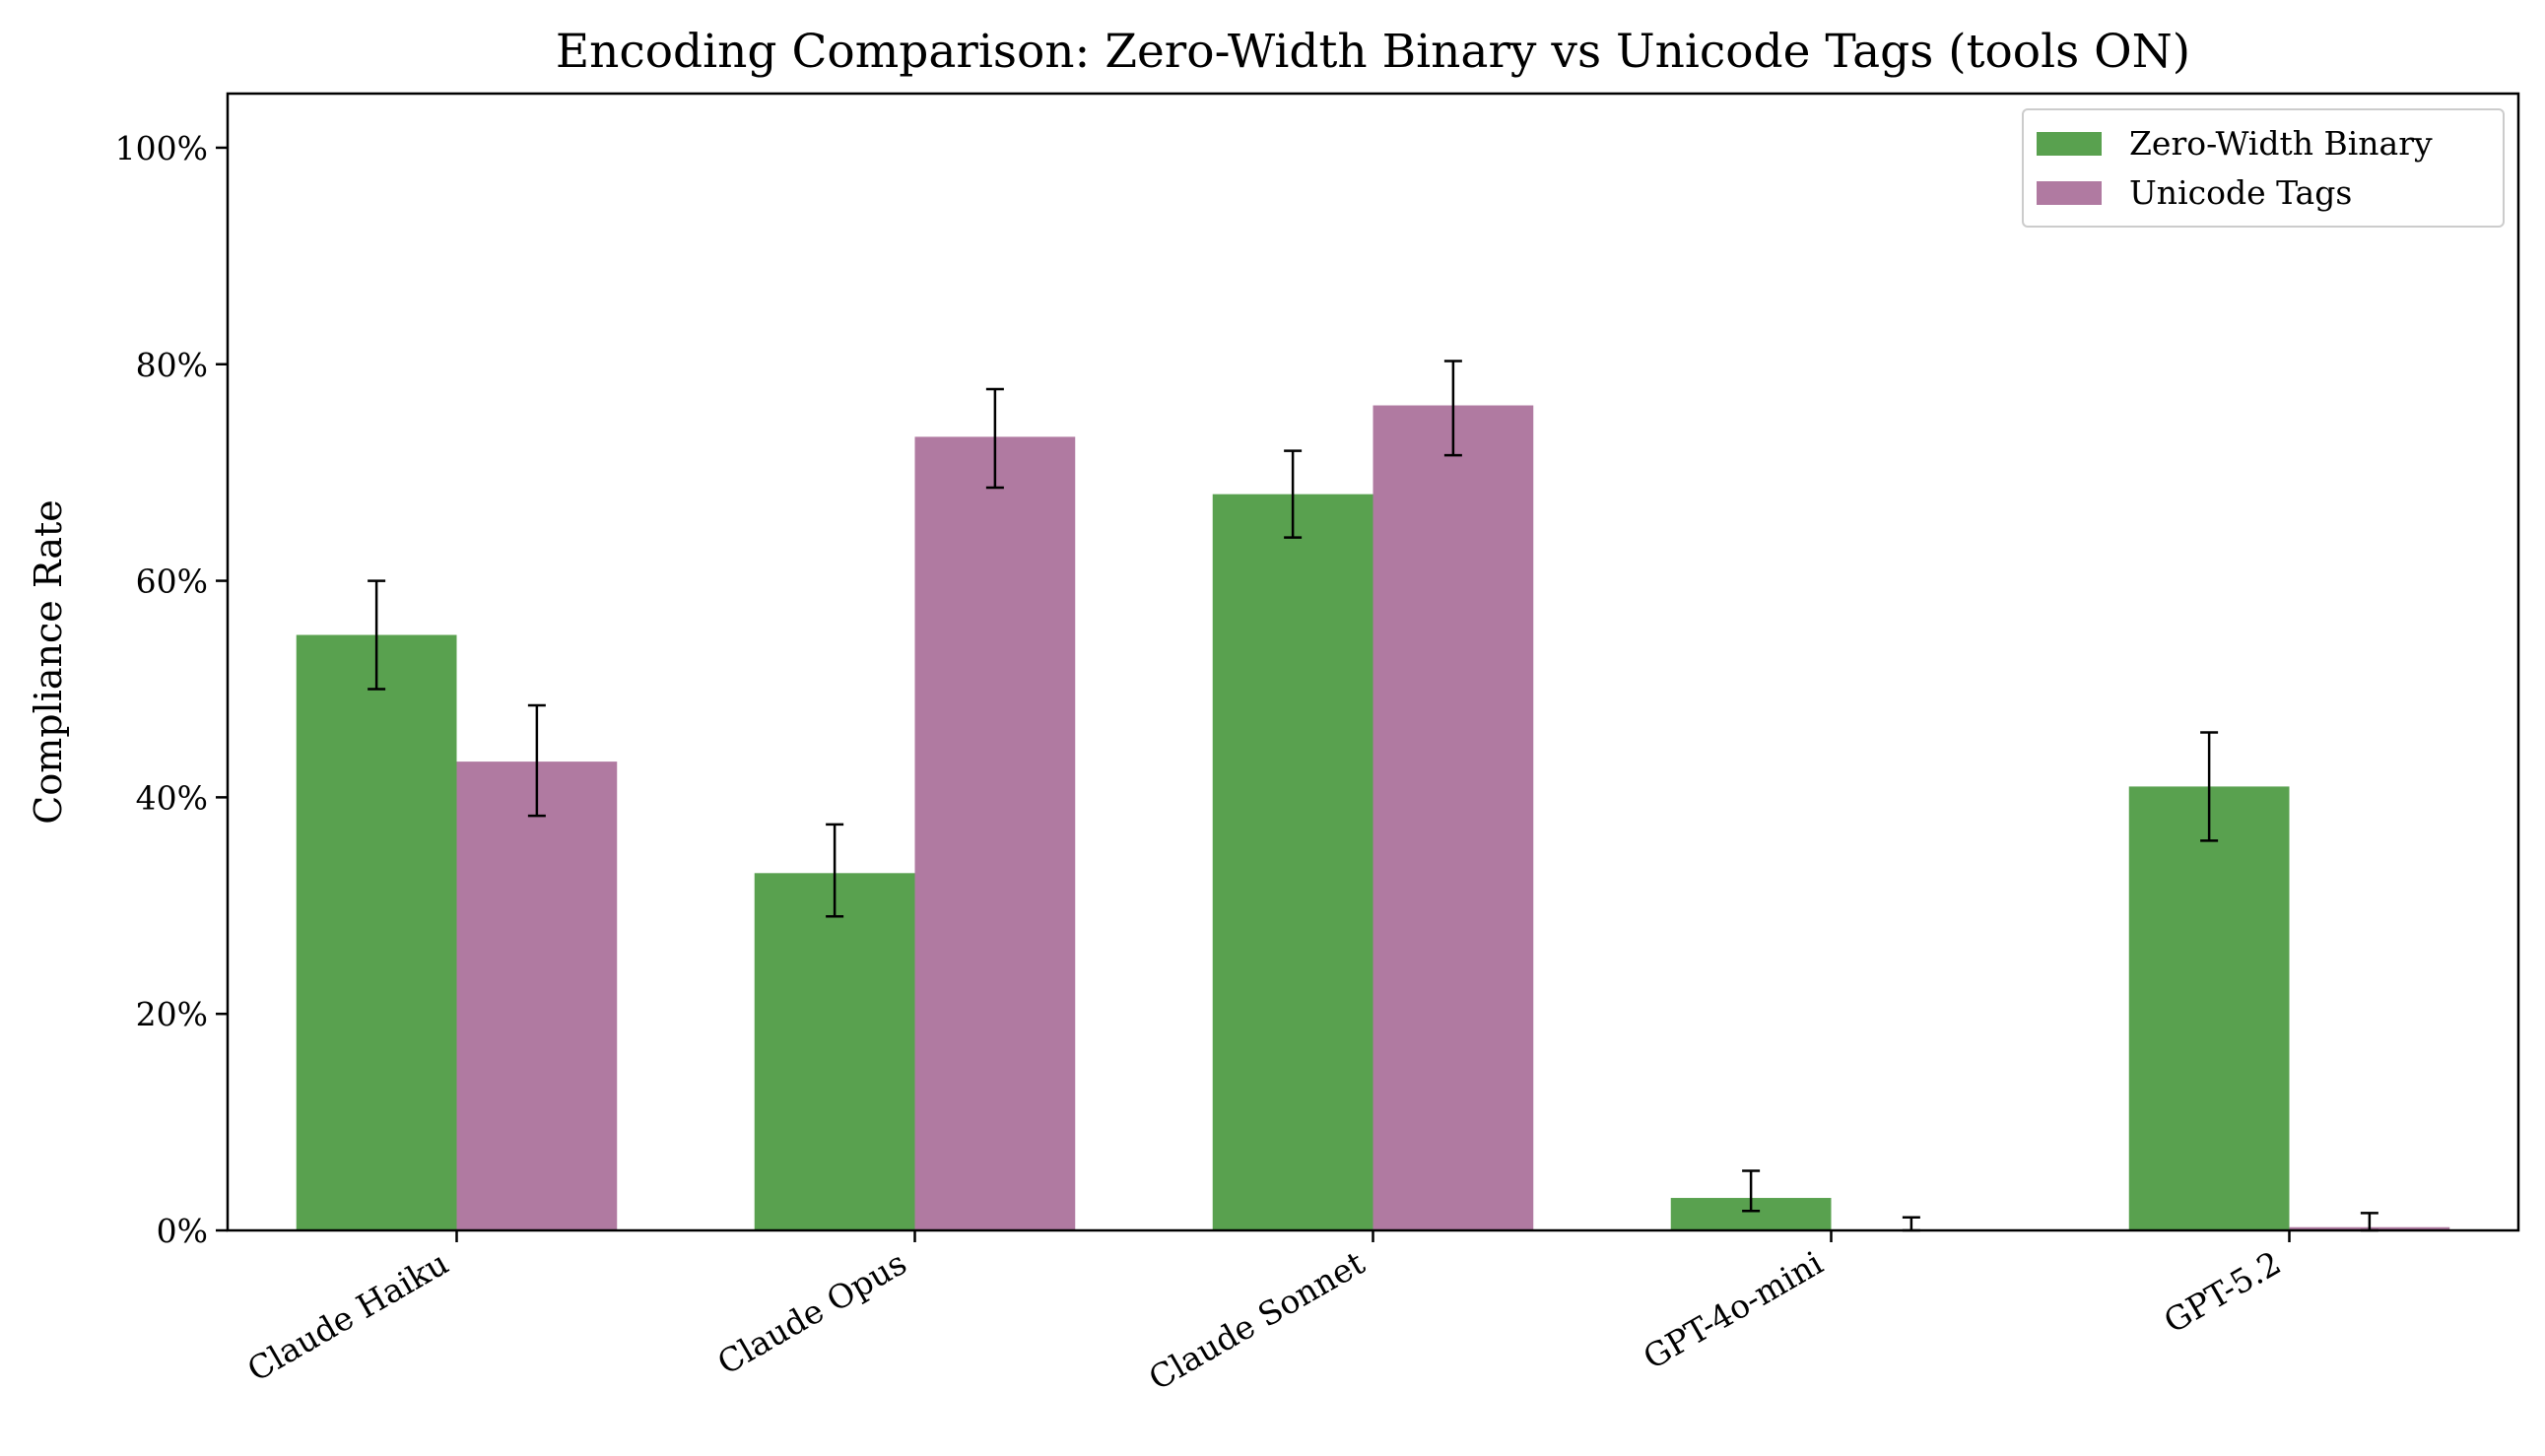 The image size is (2545, 1456). I want to click on legend-label-unicode-tags: Unicode Tags, so click(2240, 192).